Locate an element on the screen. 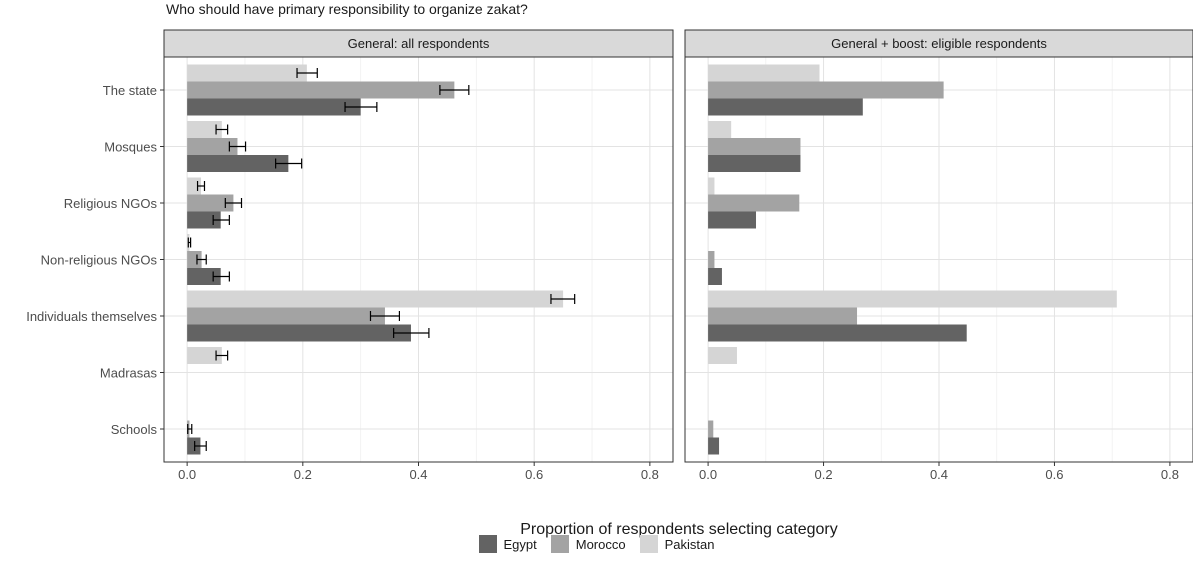  legend-label: Egypt is located at coordinates (520, 544).